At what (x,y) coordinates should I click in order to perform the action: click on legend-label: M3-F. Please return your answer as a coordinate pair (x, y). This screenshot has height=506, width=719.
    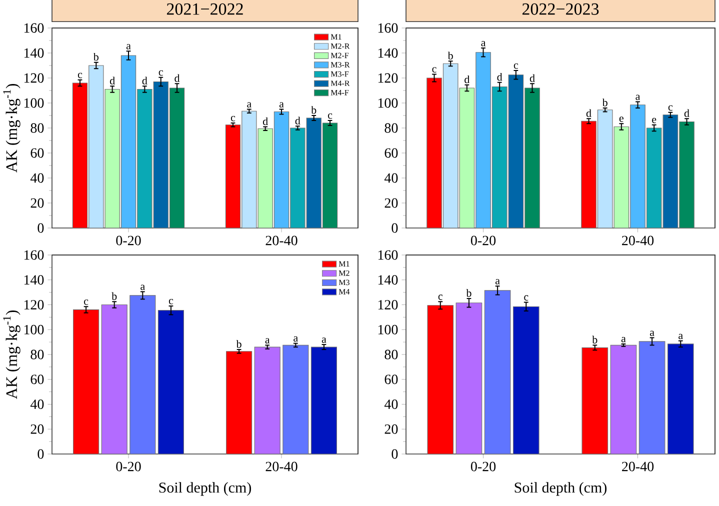
    Looking at the image, I should click on (339, 74).